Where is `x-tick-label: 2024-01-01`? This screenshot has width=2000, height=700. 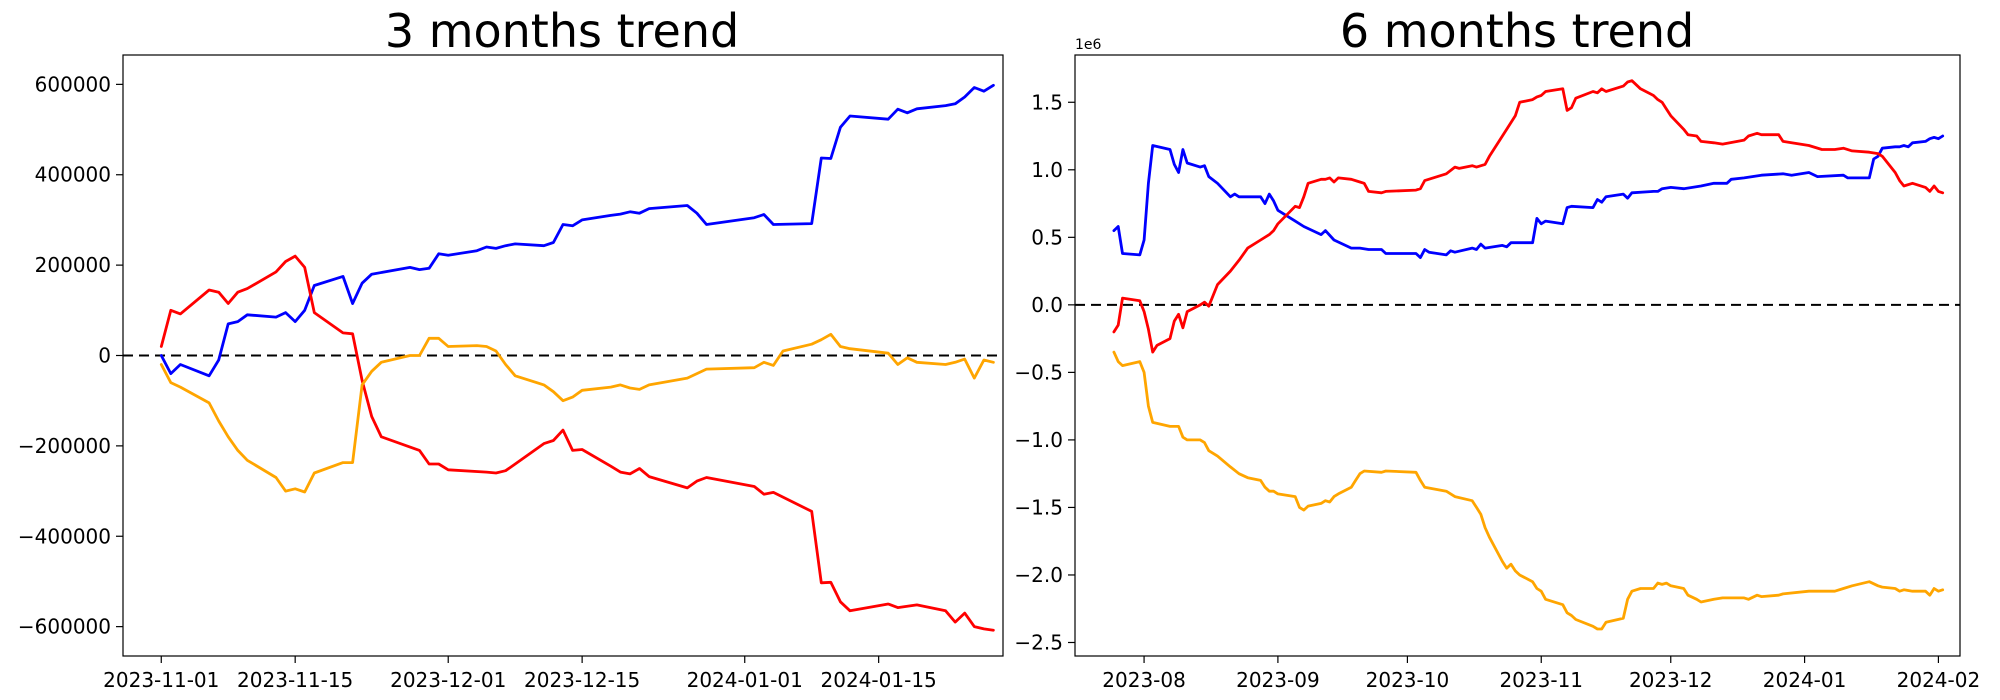
x-tick-label: 2024-01-01 is located at coordinates (745, 680).